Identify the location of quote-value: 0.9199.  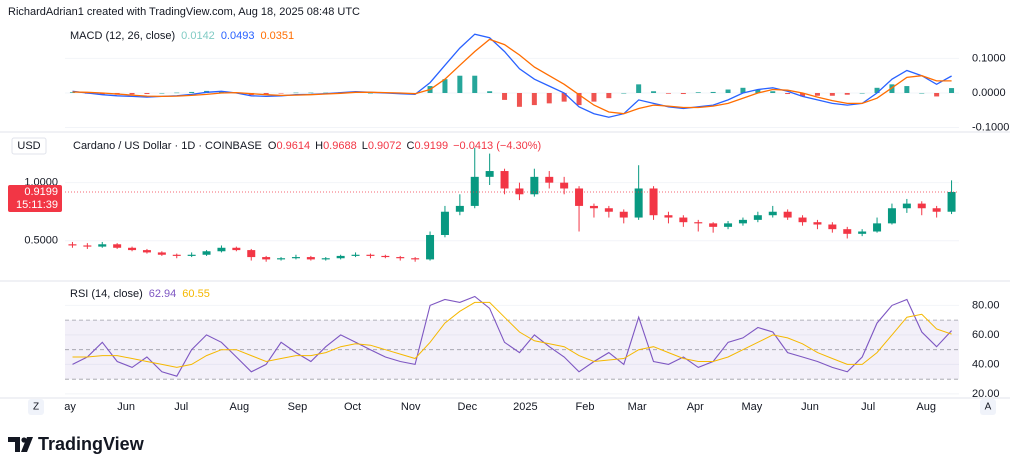
(431, 146).